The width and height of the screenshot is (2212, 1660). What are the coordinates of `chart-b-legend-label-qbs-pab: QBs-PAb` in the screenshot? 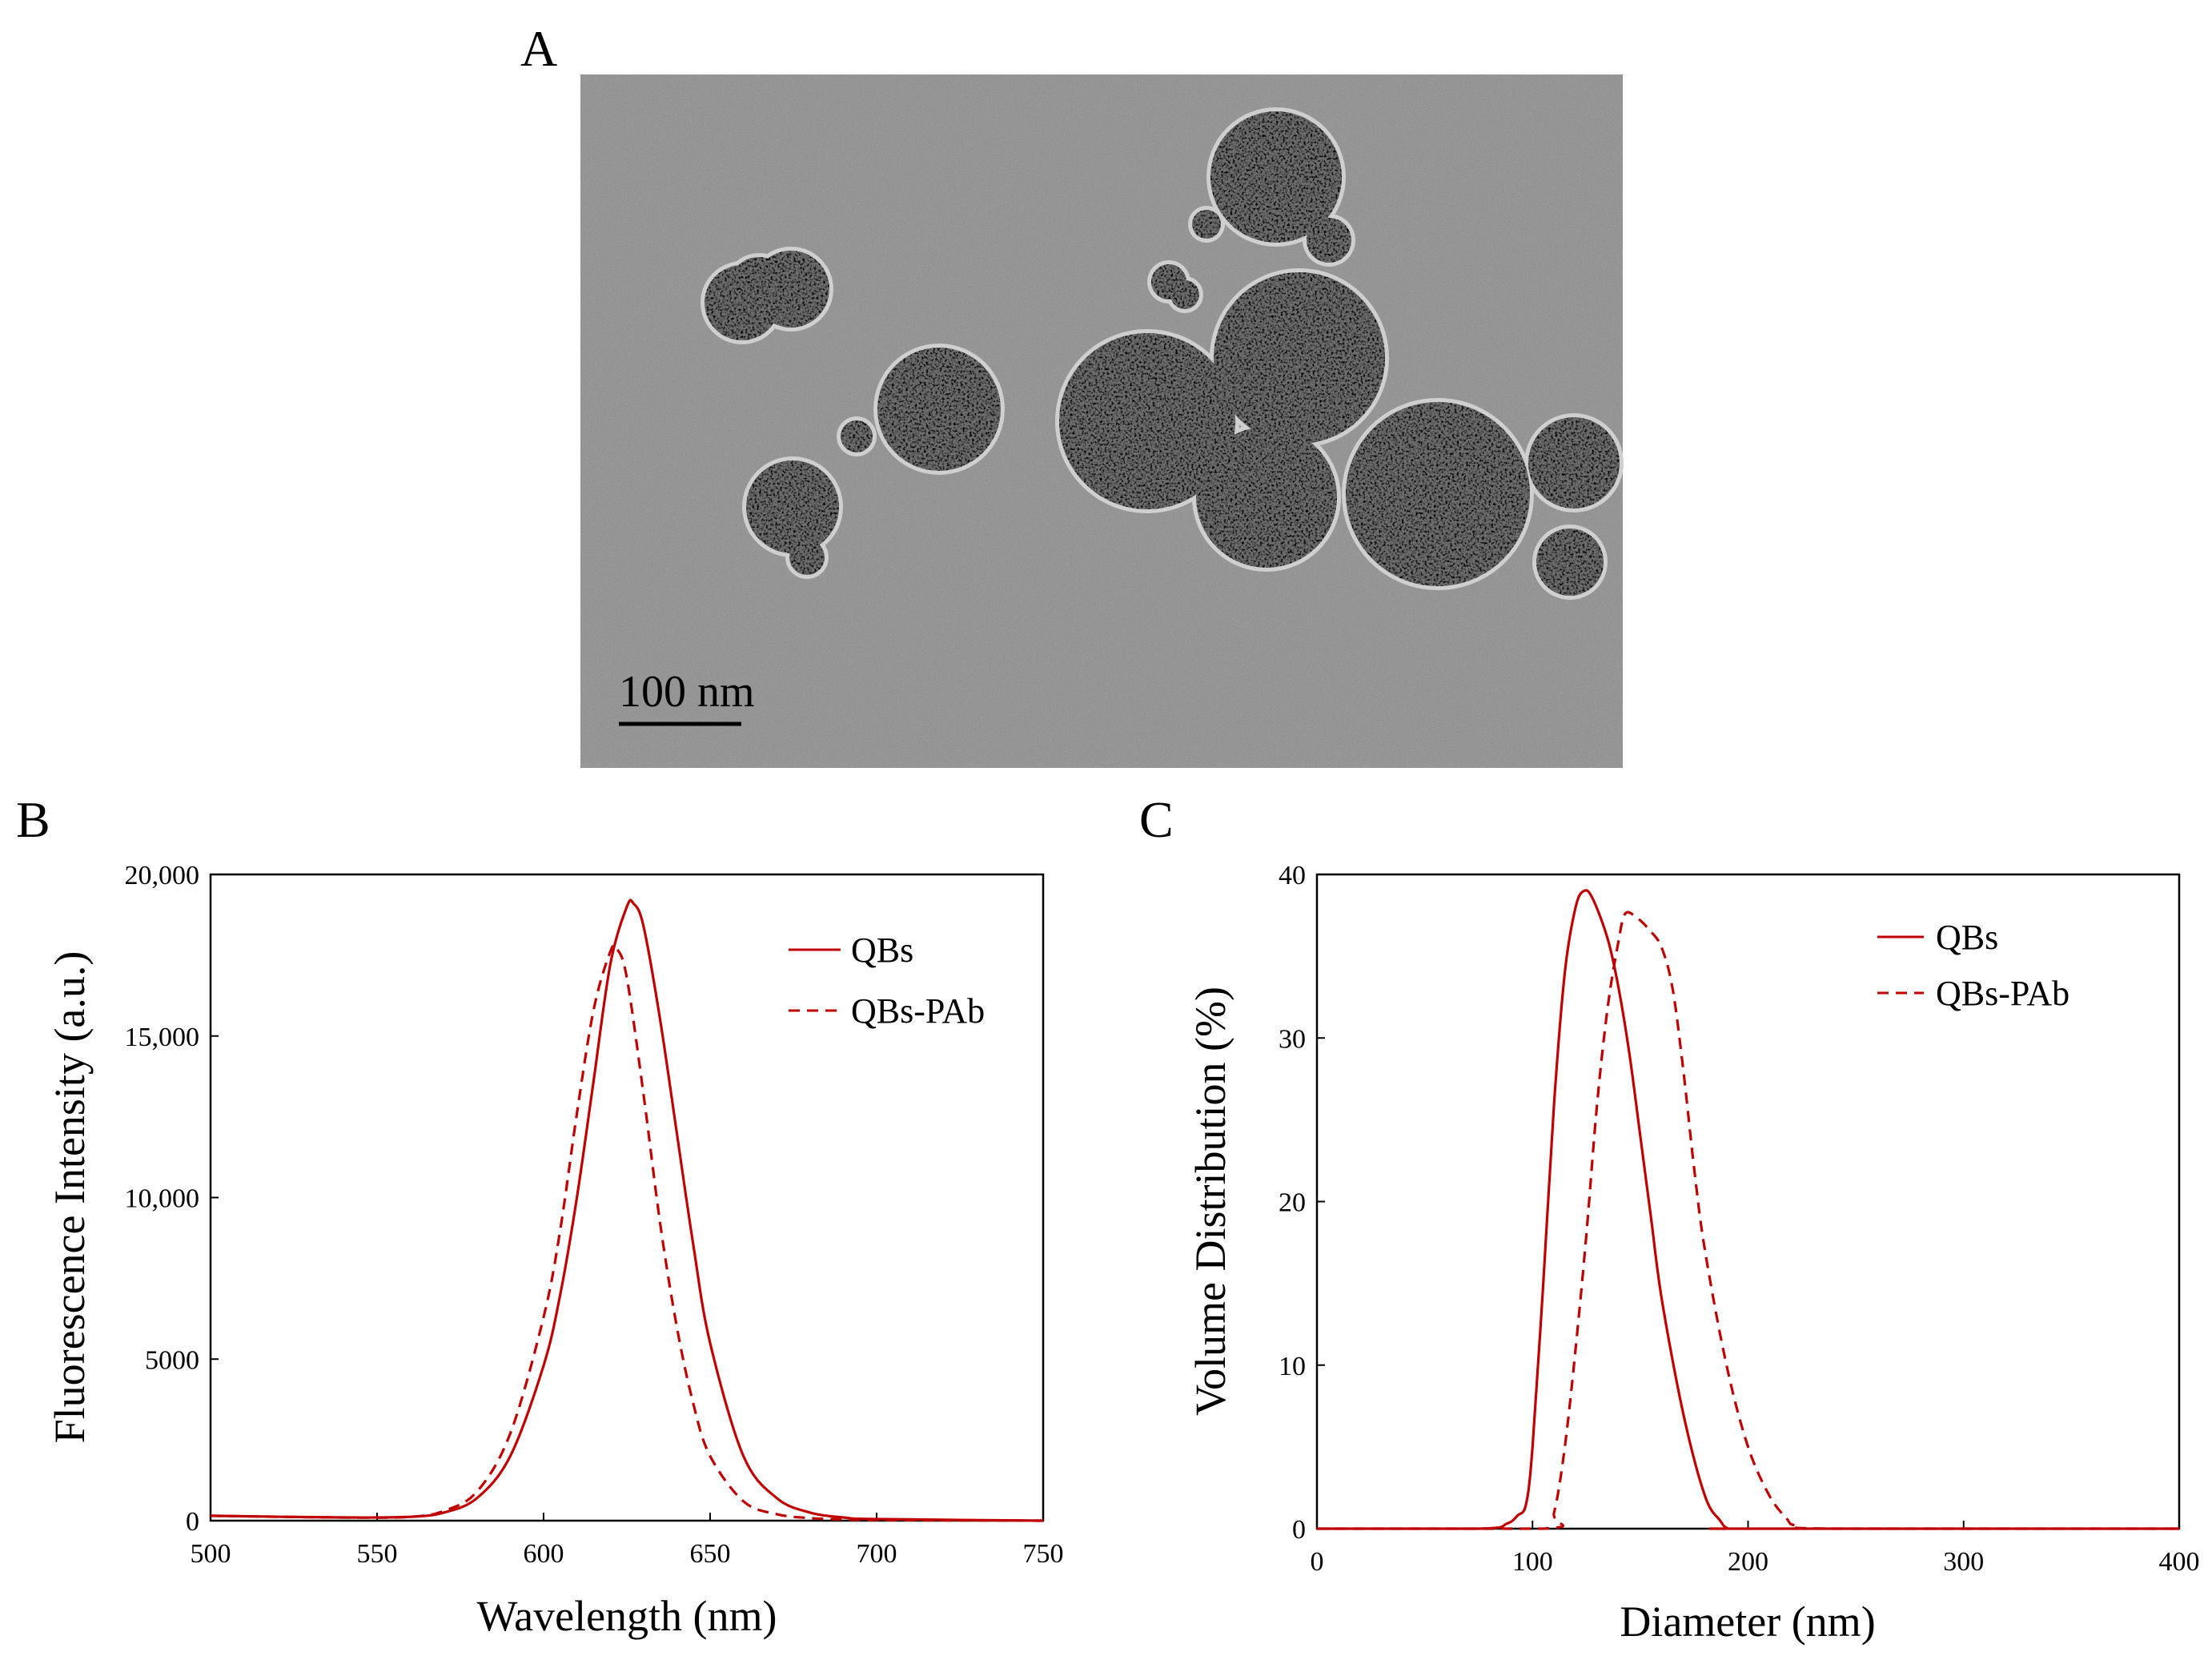 It's located at (918, 1011).